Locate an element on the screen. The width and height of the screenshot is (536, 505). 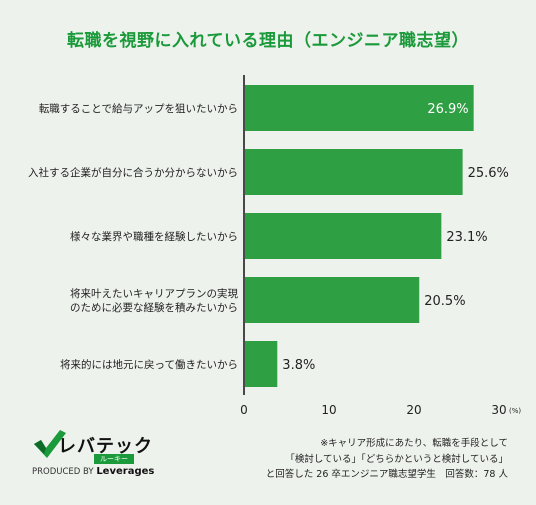
checkmark-logo-icon is located at coordinates (50, 444).